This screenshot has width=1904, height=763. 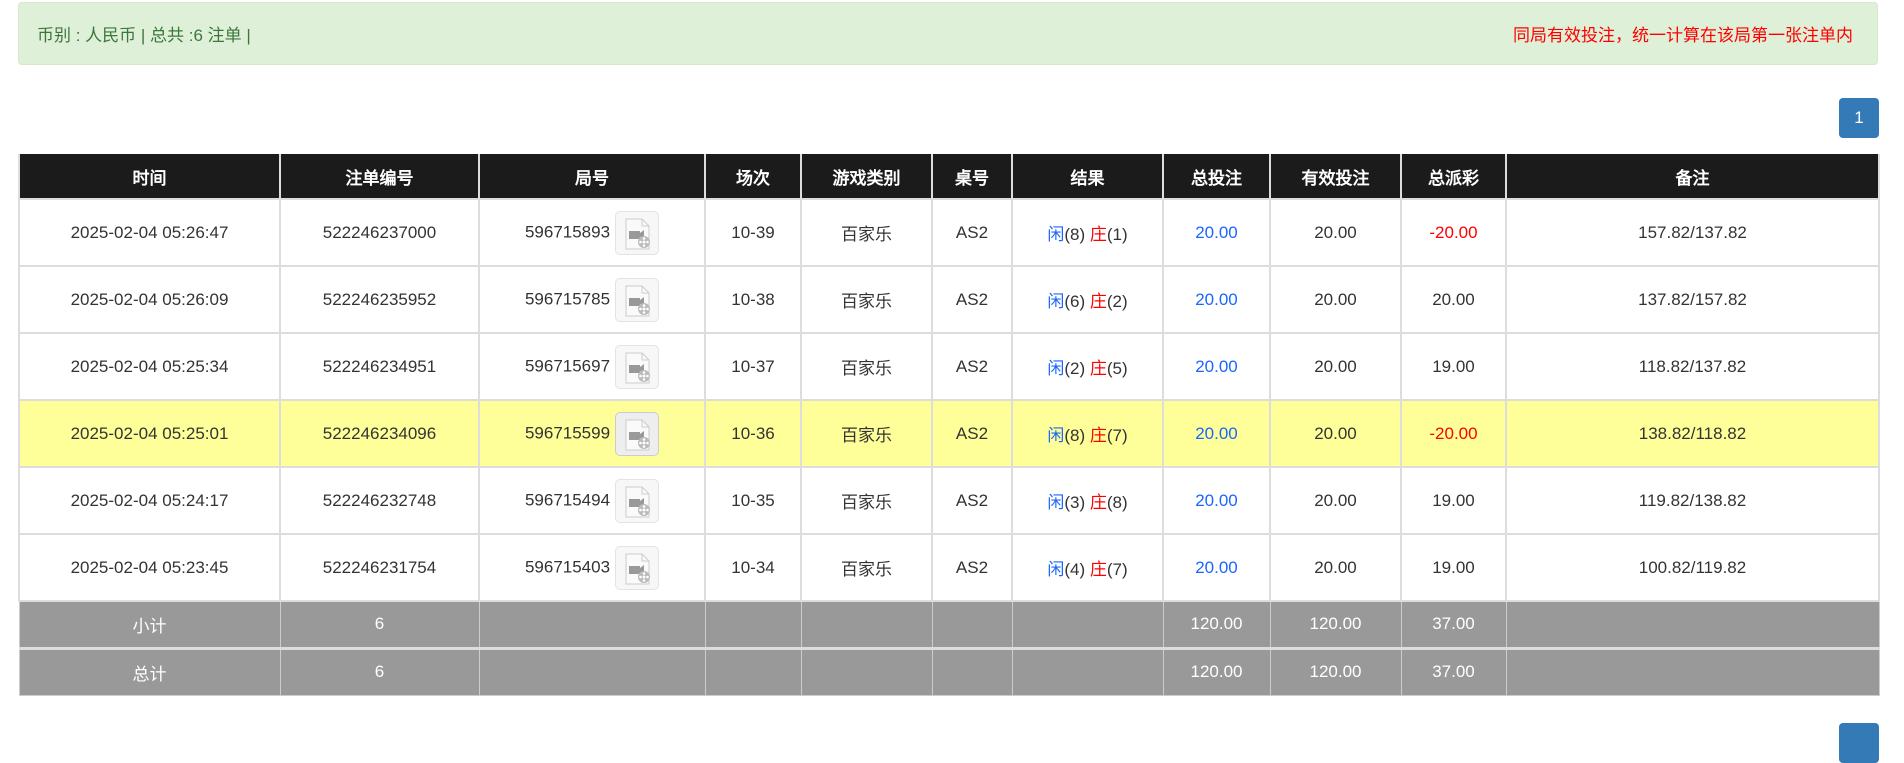 What do you see at coordinates (949, 624) in the screenshot?
I see `subtotal-row: 小计 6 120.00 120.00 37.00` at bounding box center [949, 624].